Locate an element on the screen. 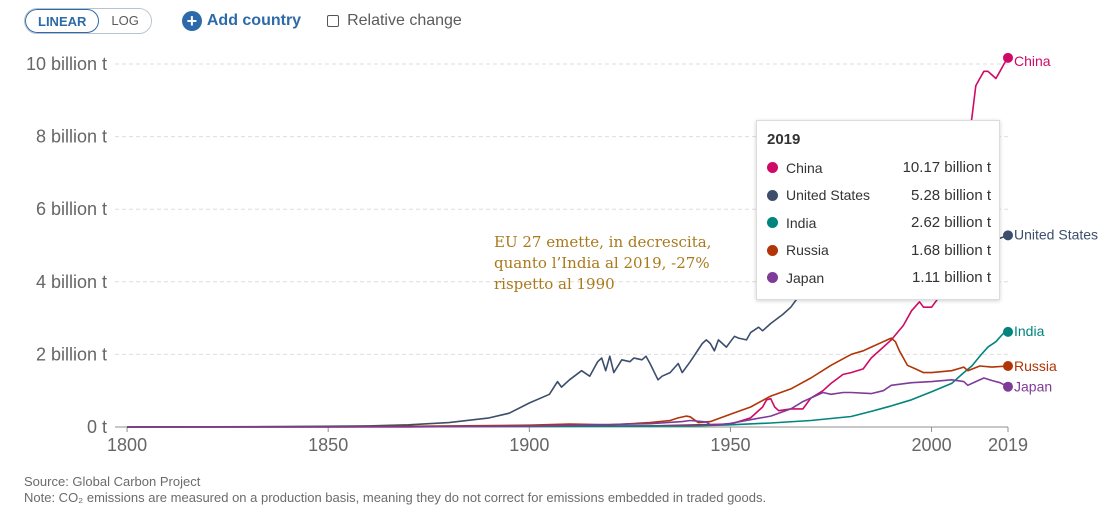 This screenshot has height=515, width=1105. series-line-russia is located at coordinates (568, 382).